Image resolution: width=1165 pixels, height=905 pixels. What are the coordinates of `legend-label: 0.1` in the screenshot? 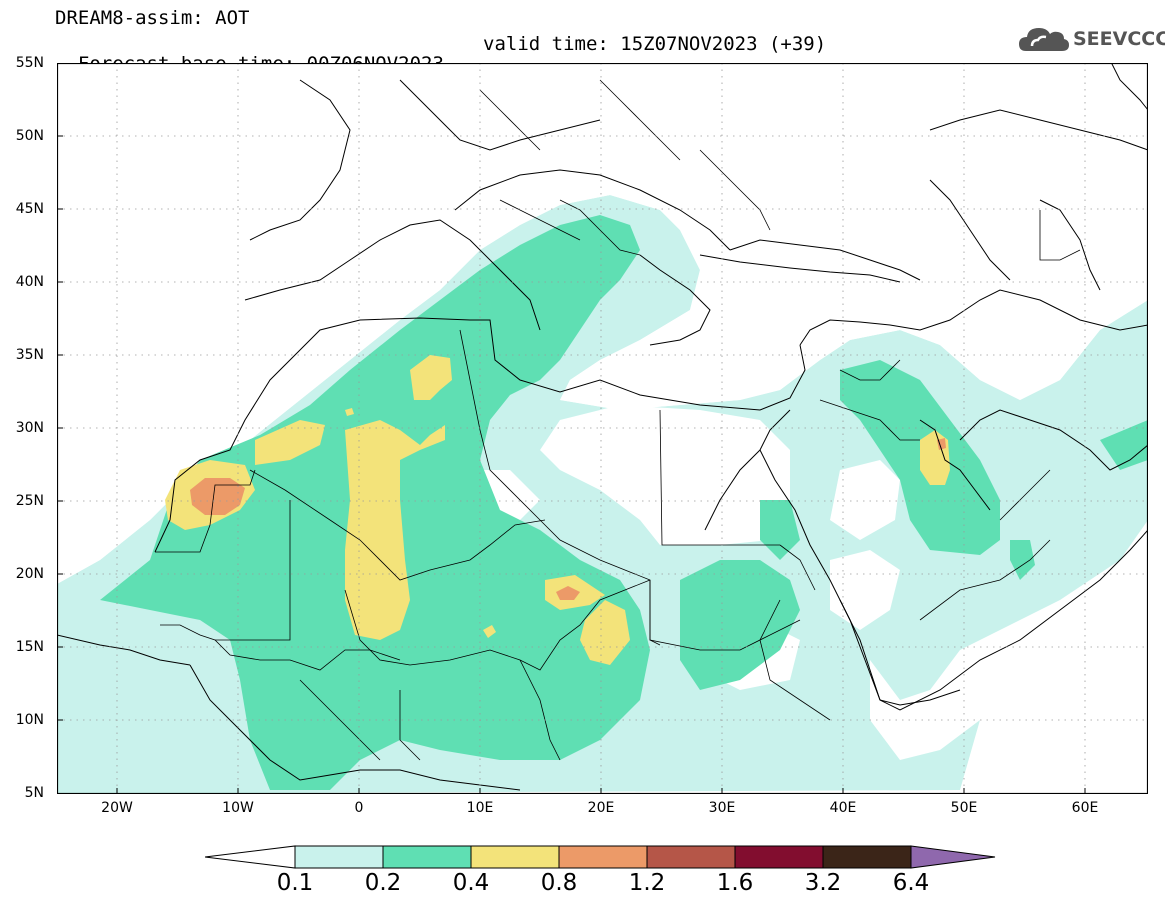 It's located at (295, 883).